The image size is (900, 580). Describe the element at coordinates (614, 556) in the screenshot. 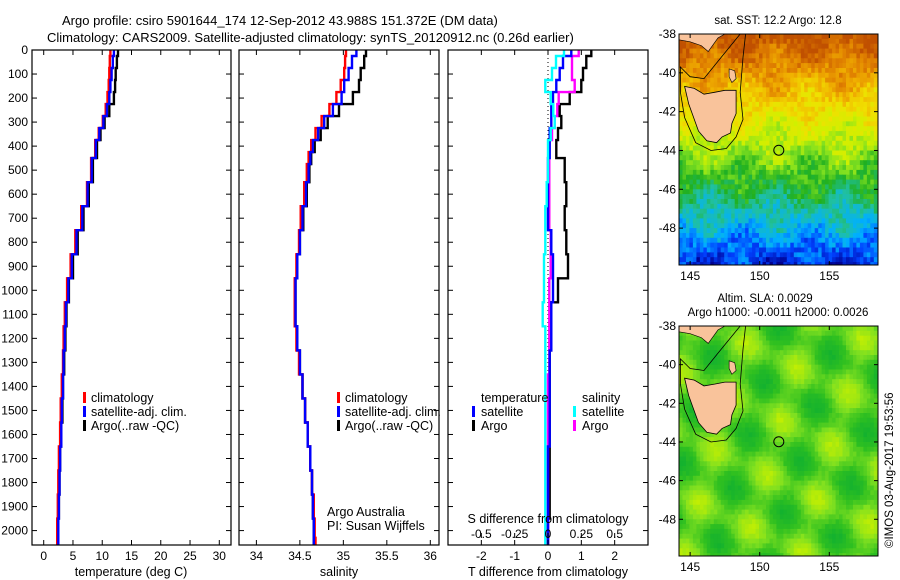

I see `x-tick-label: 2` at that location.